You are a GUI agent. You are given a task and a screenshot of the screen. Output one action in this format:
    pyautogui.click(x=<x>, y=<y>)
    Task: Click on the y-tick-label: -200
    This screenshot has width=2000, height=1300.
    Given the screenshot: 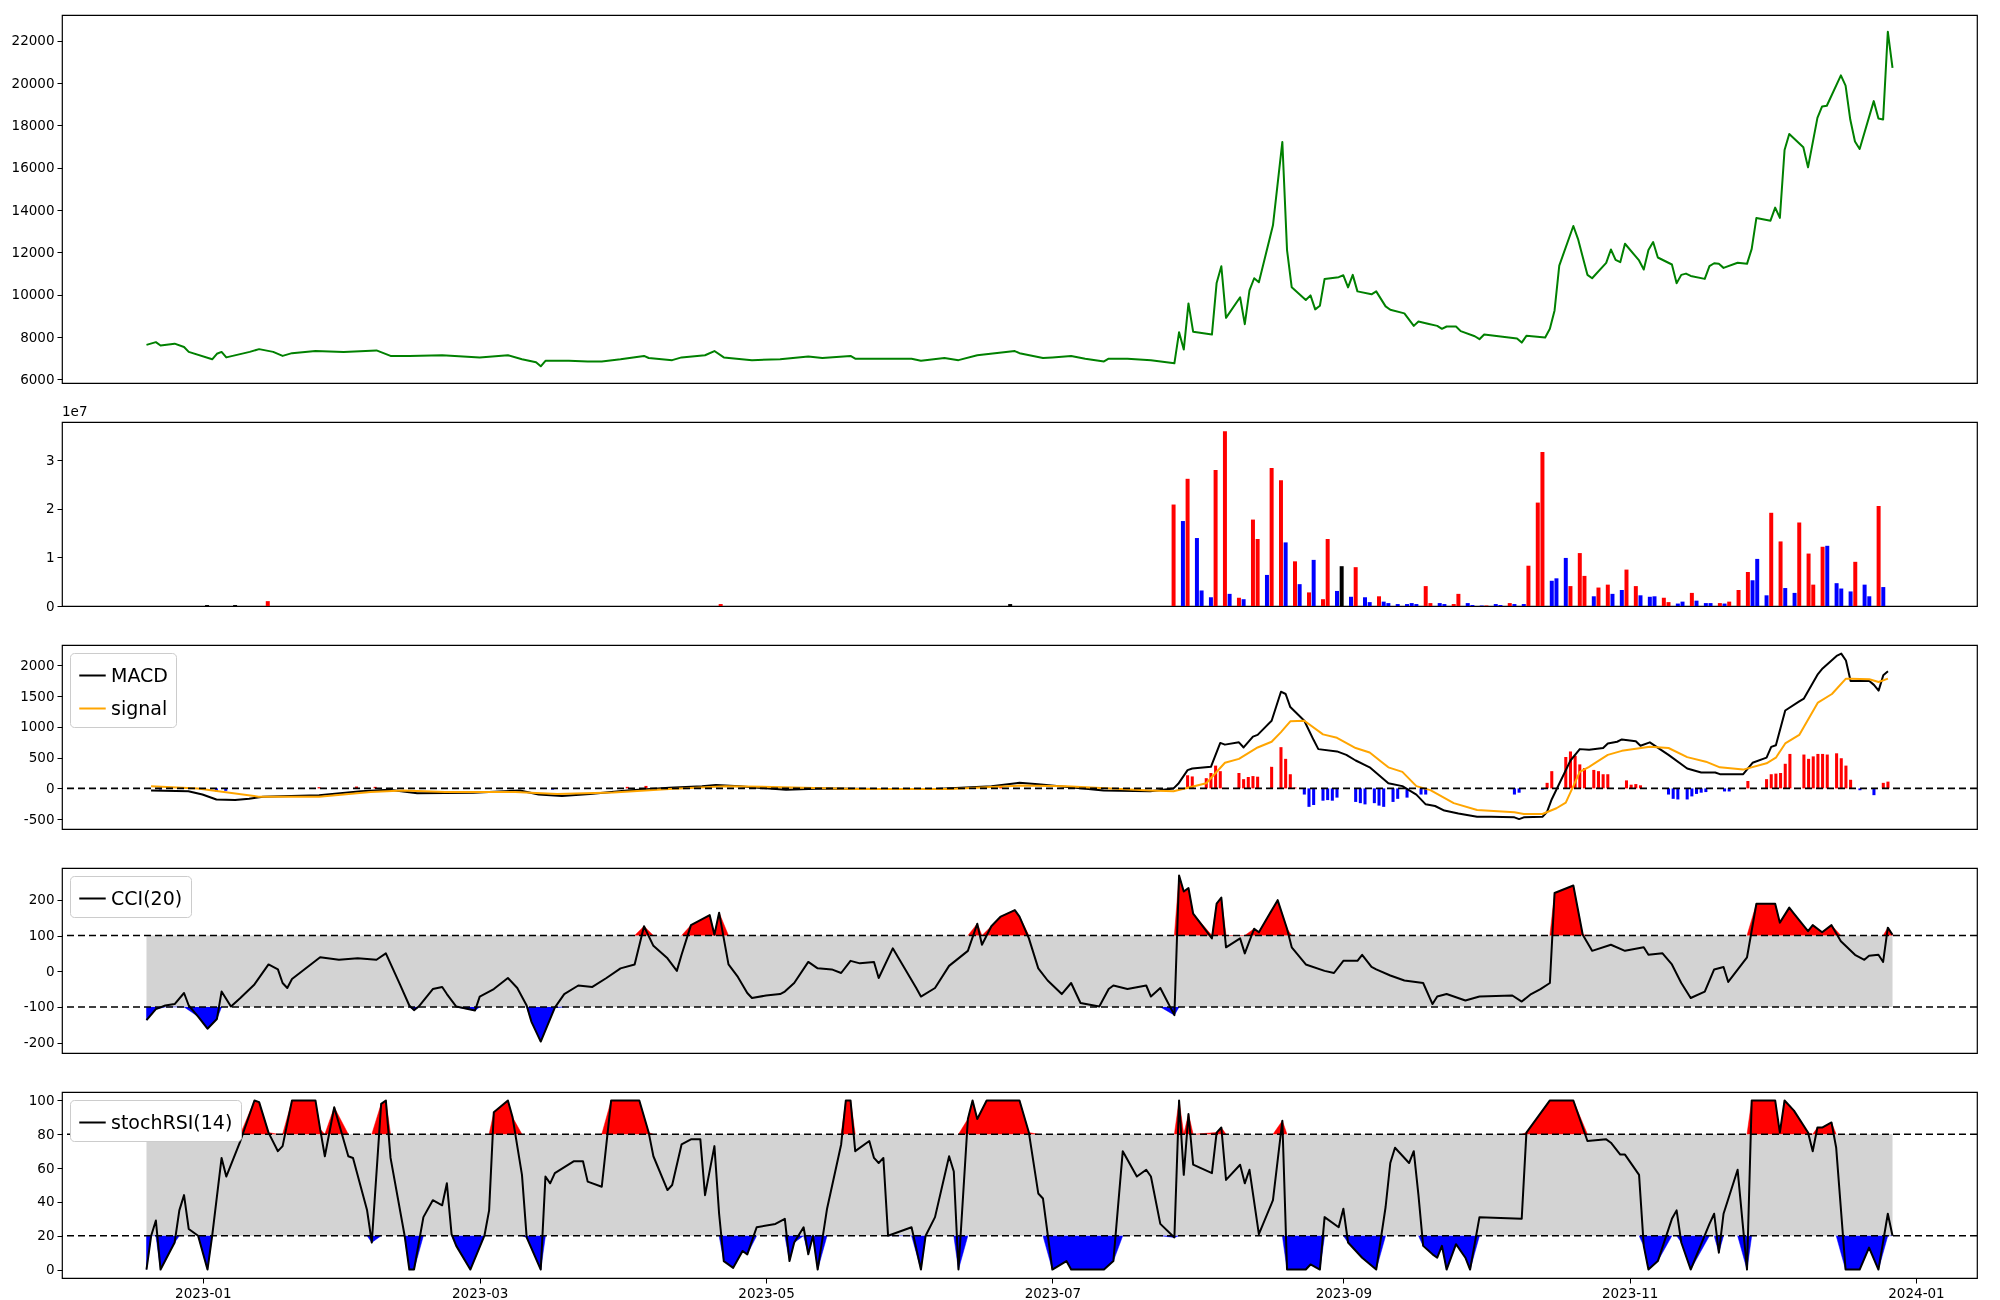 What is the action you would take?
    pyautogui.click(x=39, y=1042)
    